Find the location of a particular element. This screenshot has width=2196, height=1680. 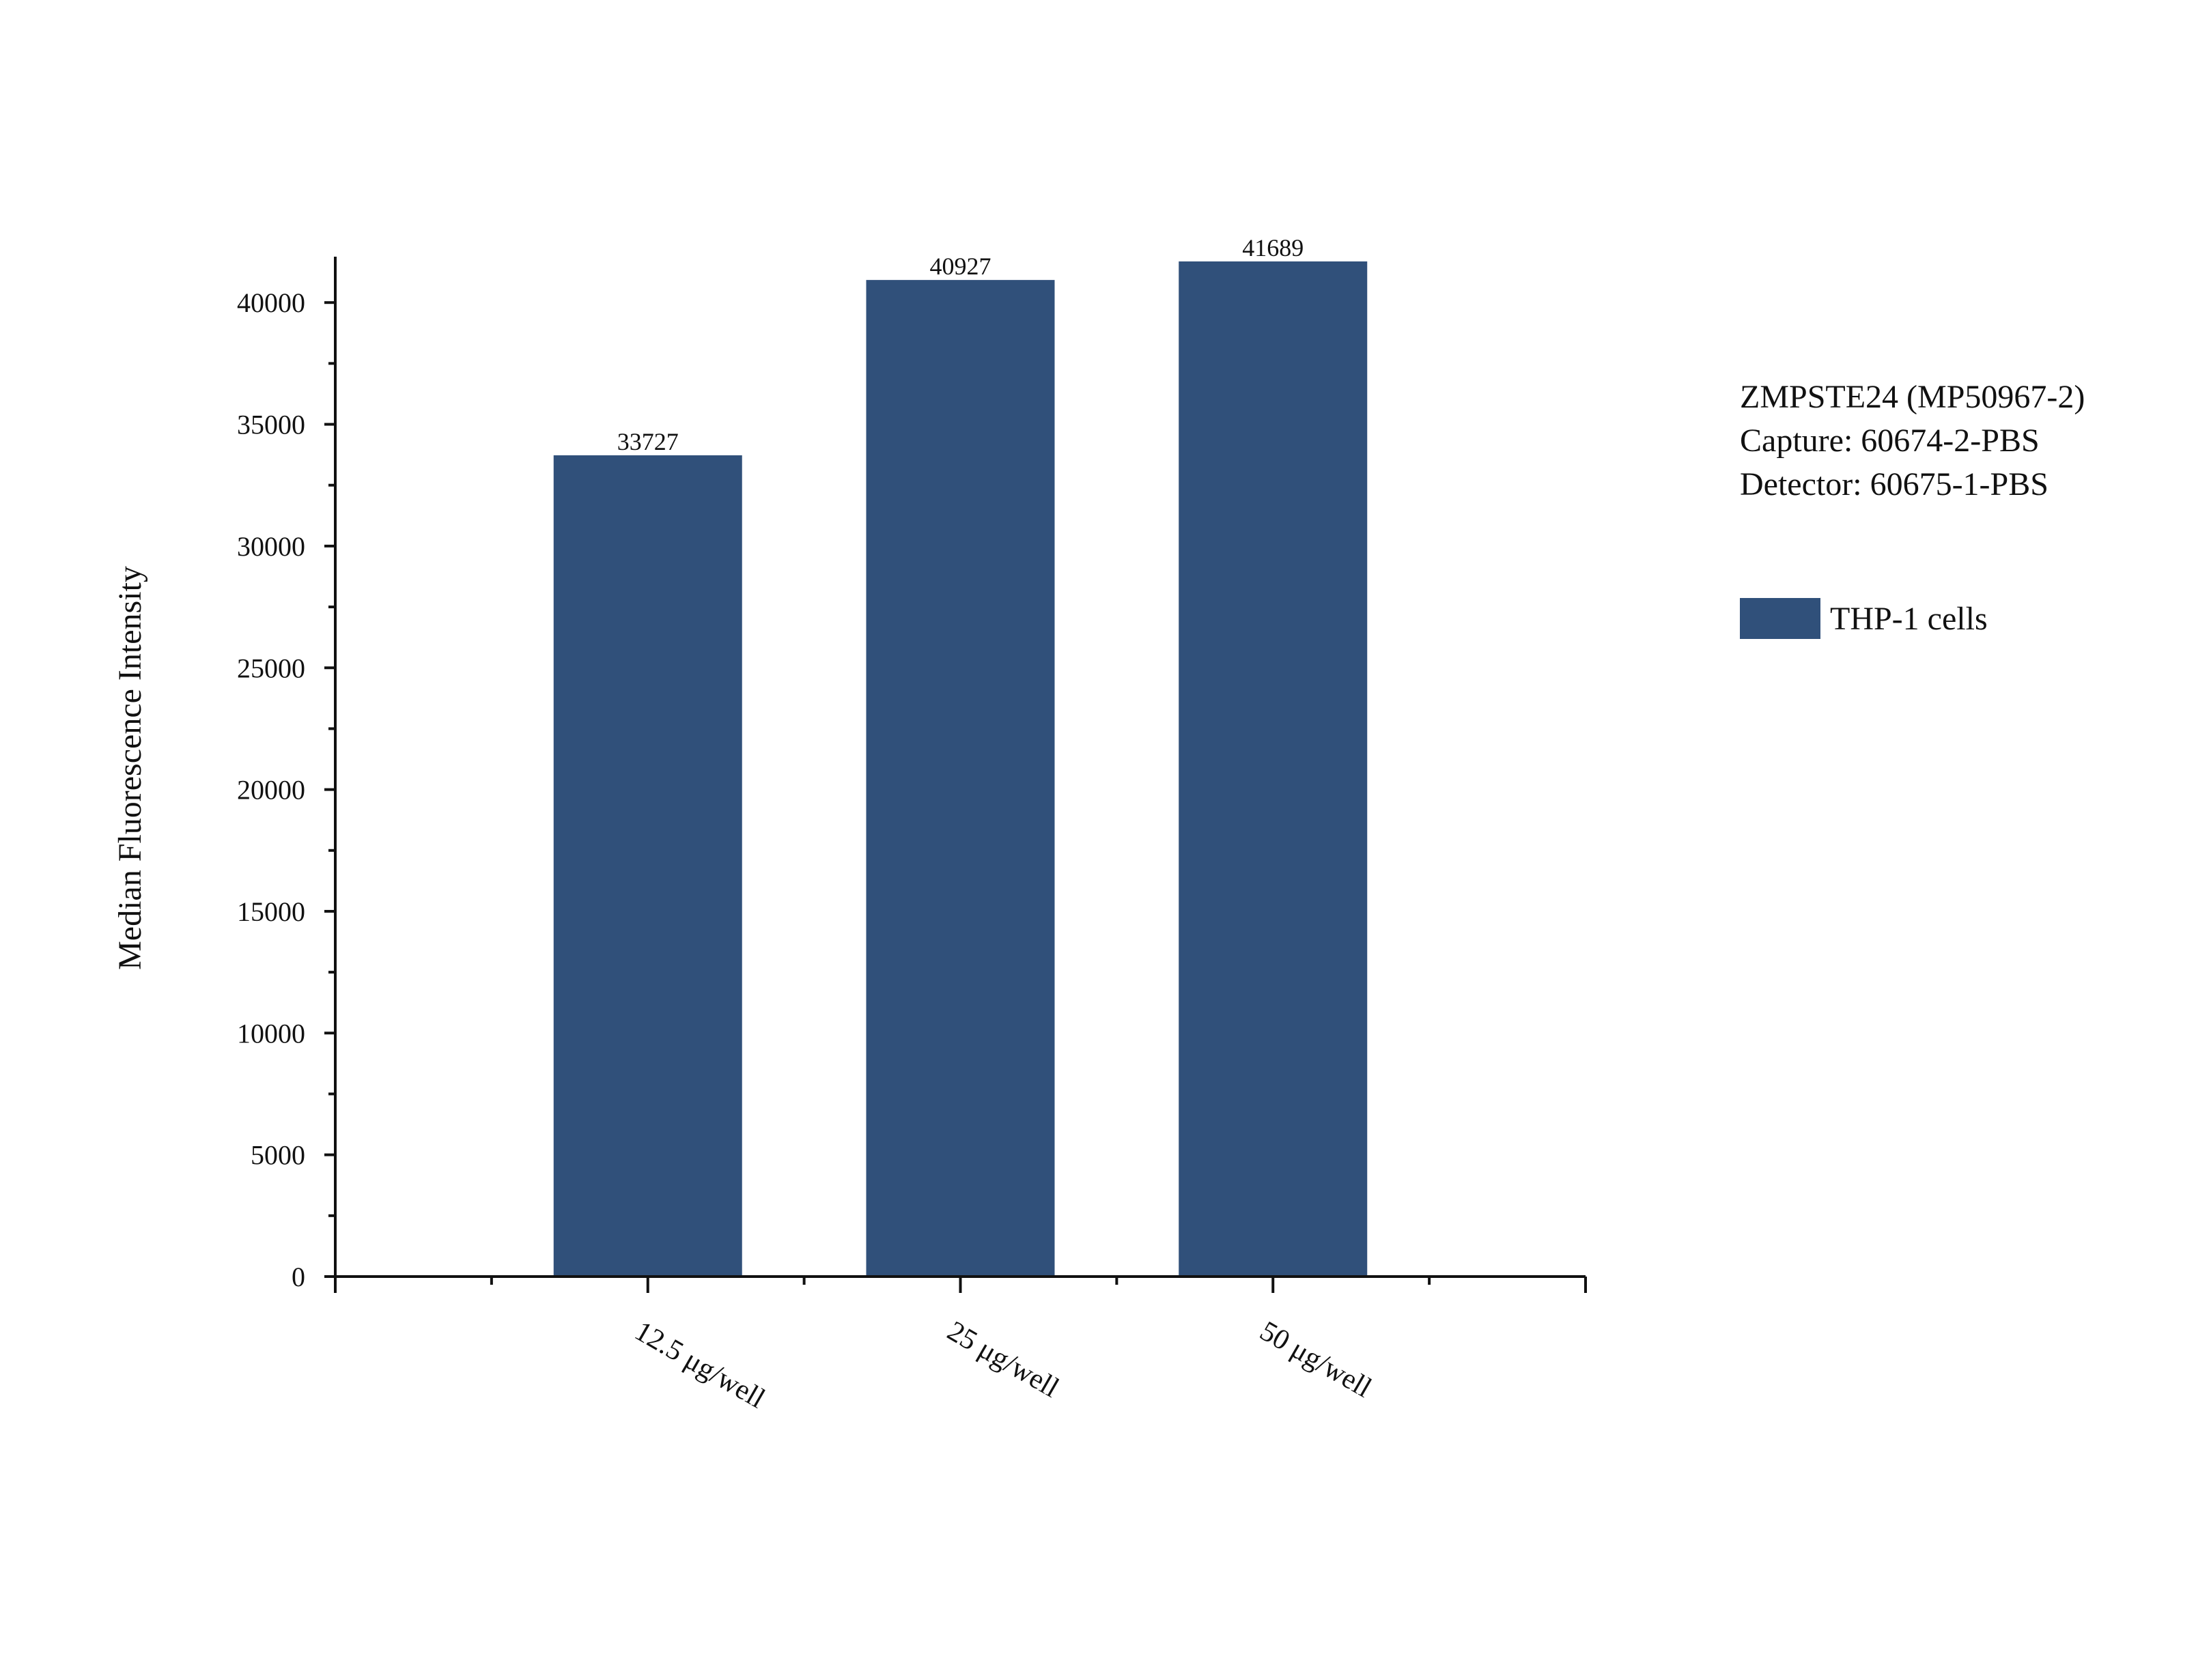

bar-value-label: 33727 is located at coordinates (648, 441).